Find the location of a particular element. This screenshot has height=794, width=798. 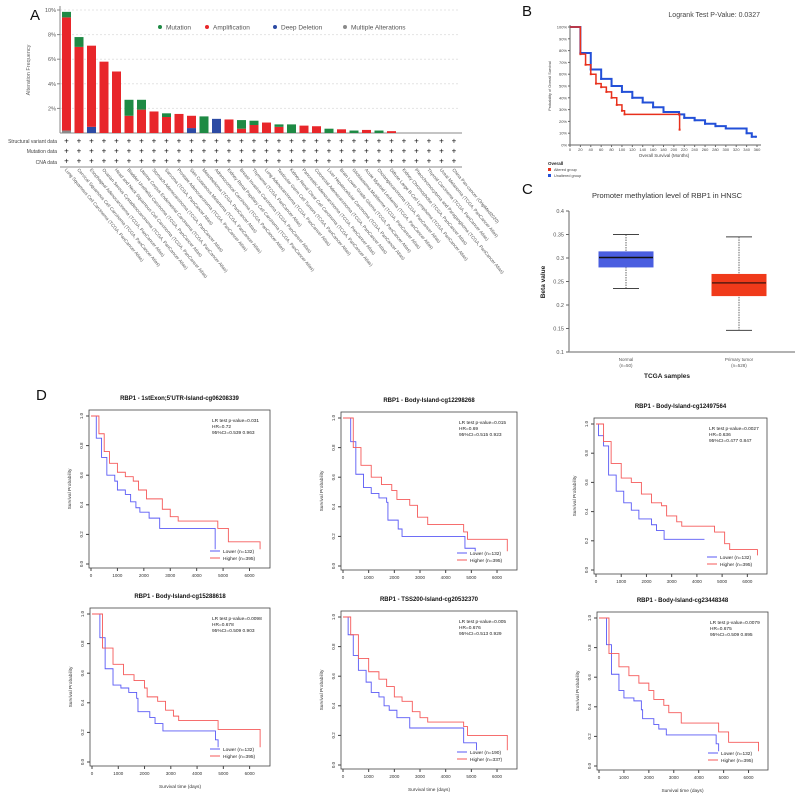

panel-label-b: B is located at coordinates (527, 11).